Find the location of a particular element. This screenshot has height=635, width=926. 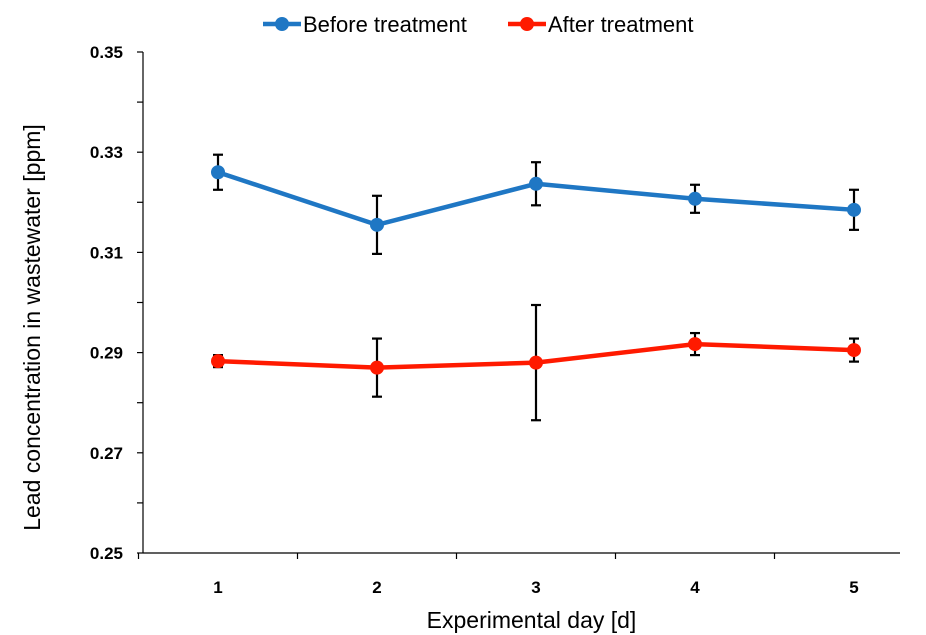

x-tick-label: 3 is located at coordinates (535, 587).